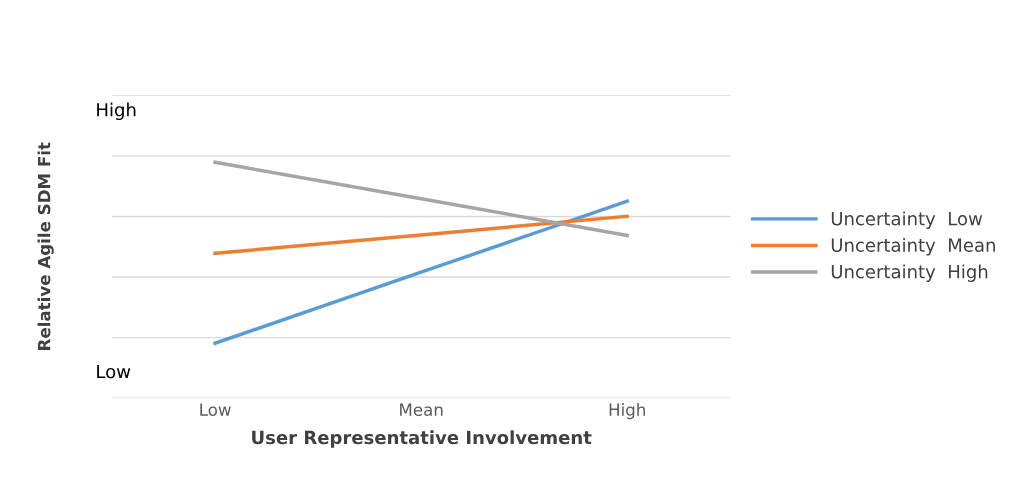  Describe the element at coordinates (421, 409) in the screenshot. I see `x-tick-label: Mean` at that location.